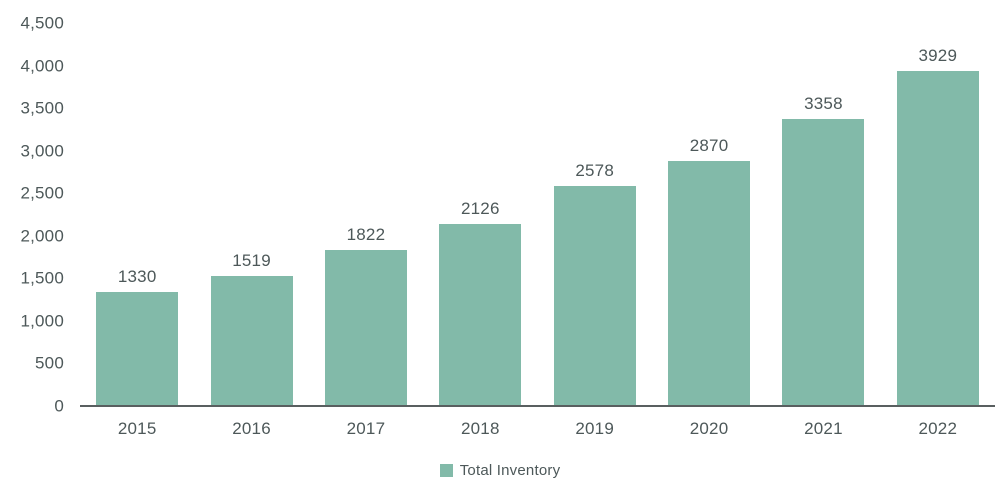  I want to click on bar-value-label: 1822, so click(366, 234).